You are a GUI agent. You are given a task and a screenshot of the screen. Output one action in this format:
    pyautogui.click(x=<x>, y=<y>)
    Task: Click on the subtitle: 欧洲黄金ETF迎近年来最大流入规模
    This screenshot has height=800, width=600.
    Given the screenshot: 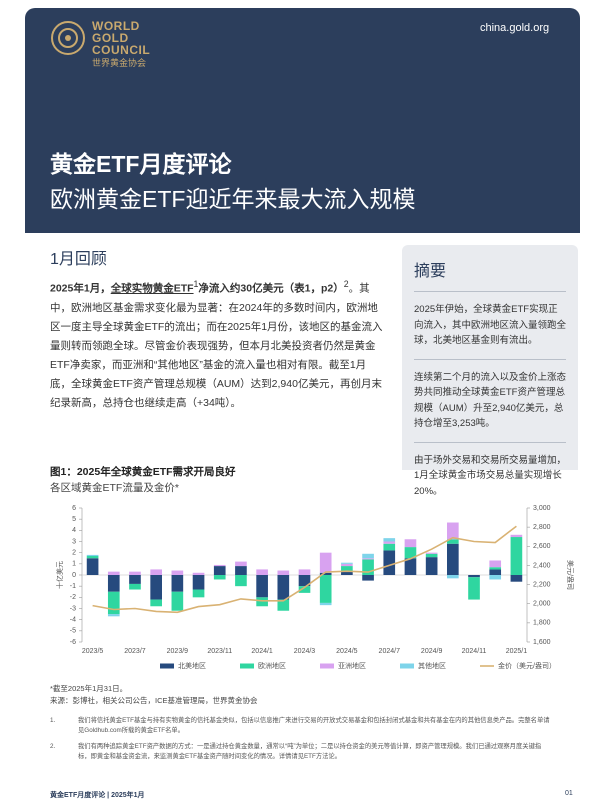 What is the action you would take?
    pyautogui.click(x=233, y=199)
    